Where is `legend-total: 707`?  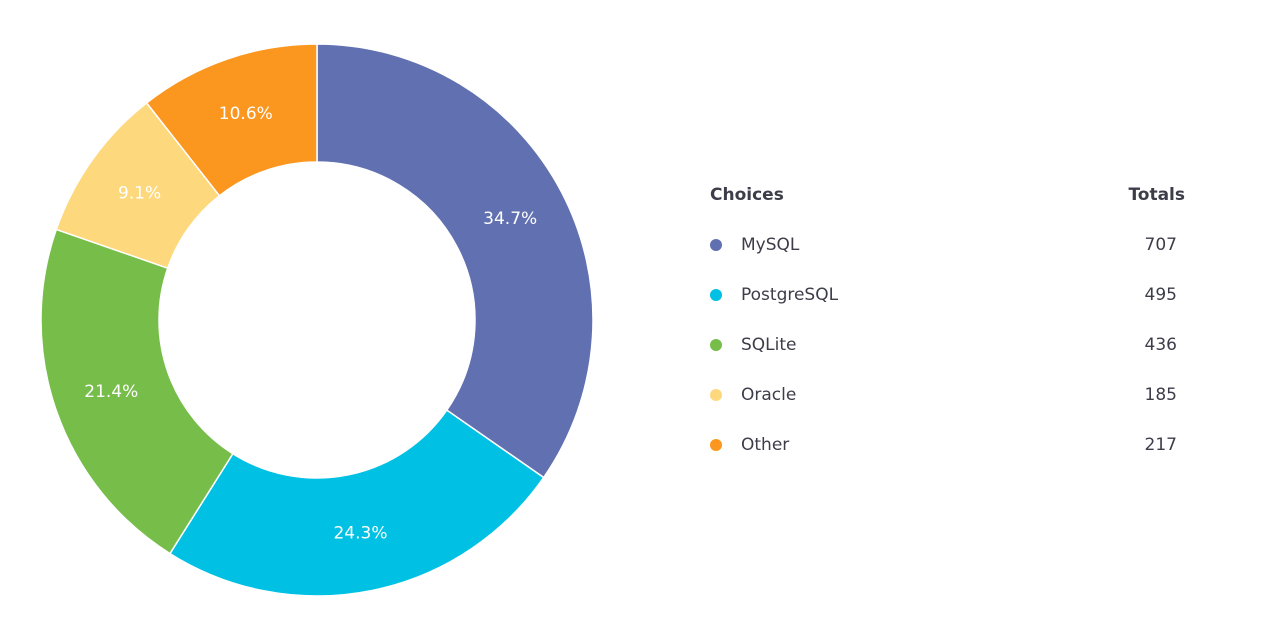
legend-total: 707 is located at coordinates (1161, 245).